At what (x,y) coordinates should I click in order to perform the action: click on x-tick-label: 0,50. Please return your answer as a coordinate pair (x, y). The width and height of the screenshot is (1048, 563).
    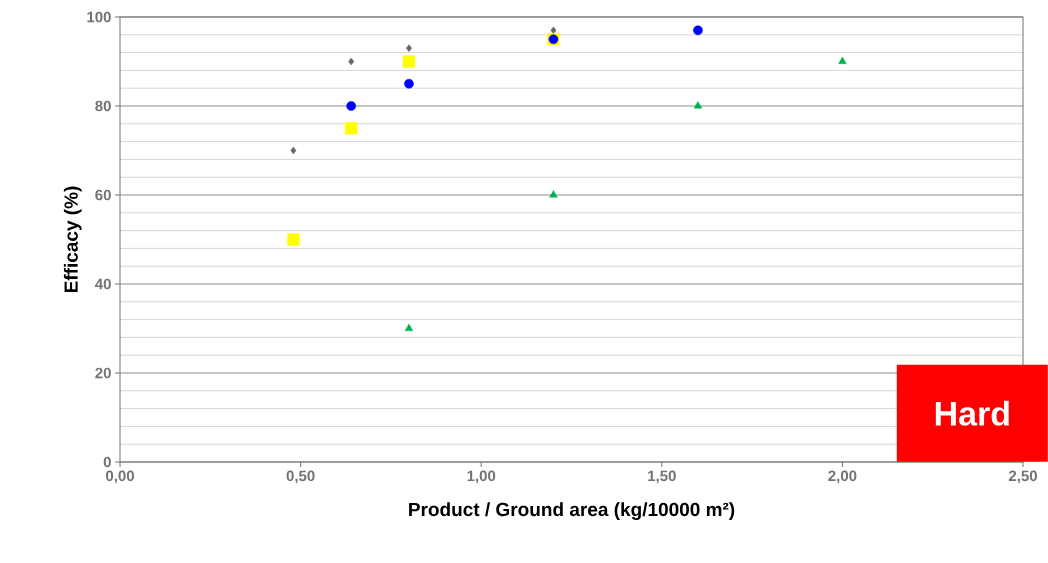
    Looking at the image, I should click on (300, 477).